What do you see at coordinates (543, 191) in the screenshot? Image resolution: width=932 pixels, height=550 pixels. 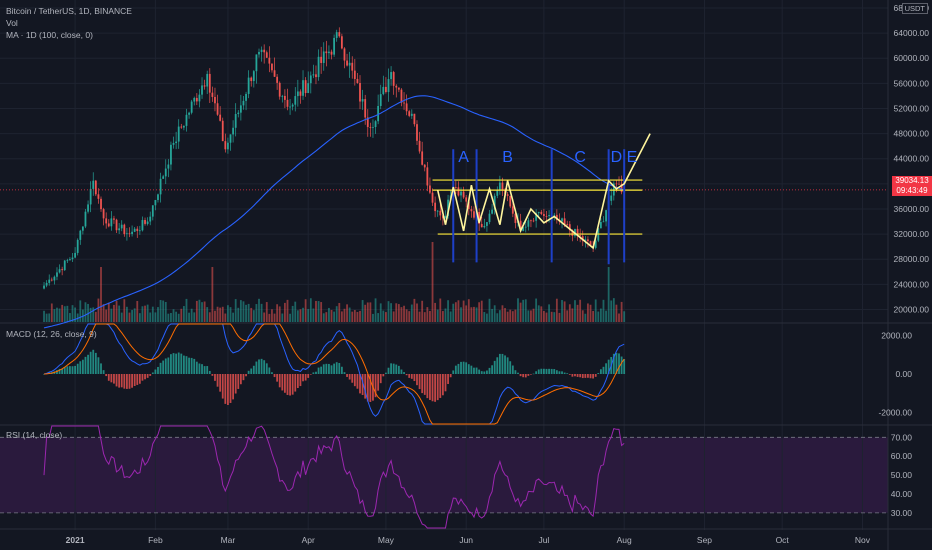 I see `annotation-zigzag` at bounding box center [543, 191].